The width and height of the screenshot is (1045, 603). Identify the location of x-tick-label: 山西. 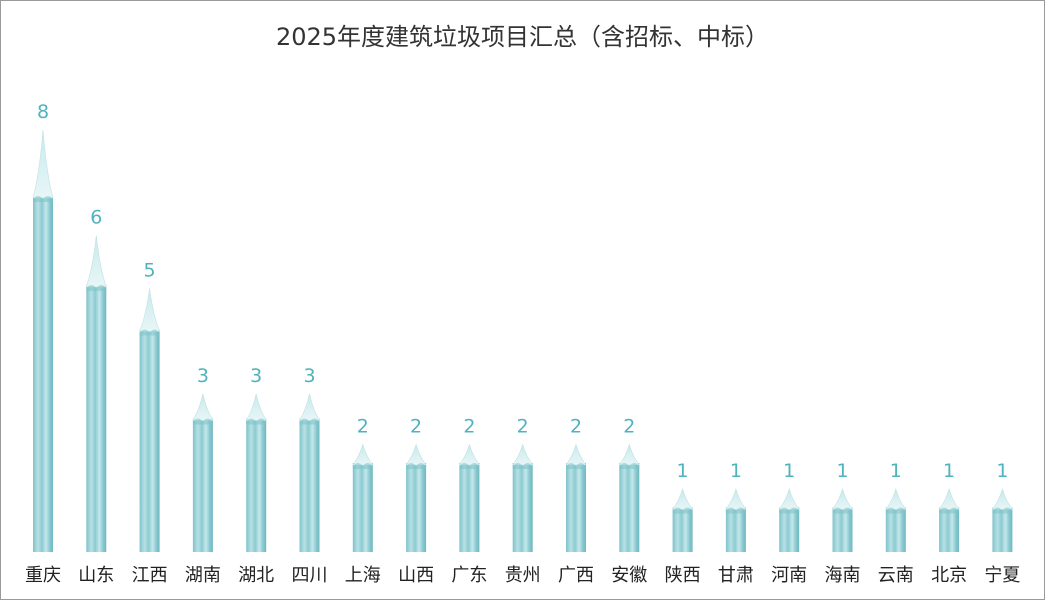
(416, 575).